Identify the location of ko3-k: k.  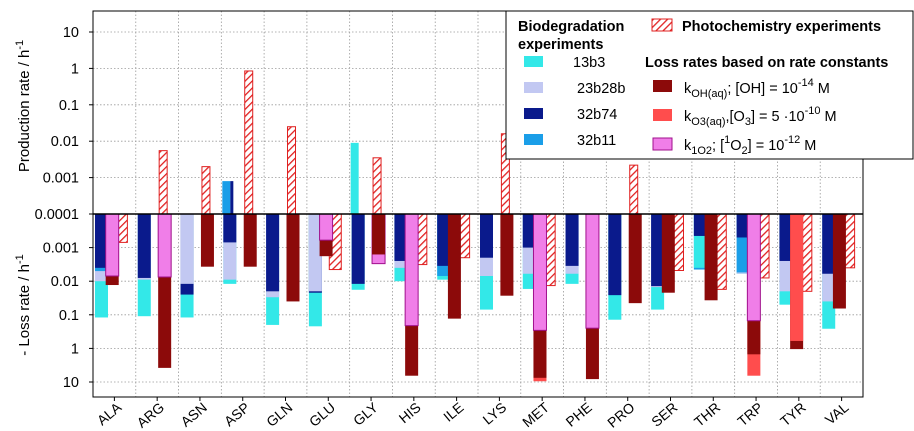
(688, 117).